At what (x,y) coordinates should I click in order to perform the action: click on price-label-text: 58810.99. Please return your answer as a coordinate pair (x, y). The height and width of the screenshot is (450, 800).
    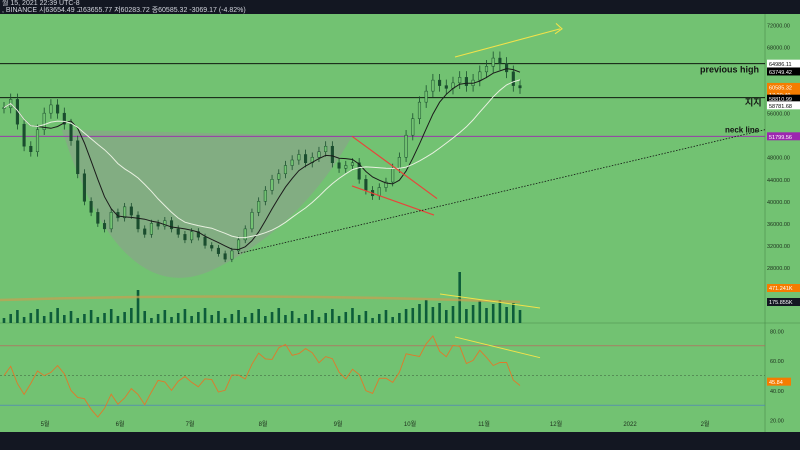
    Looking at the image, I should click on (780, 100).